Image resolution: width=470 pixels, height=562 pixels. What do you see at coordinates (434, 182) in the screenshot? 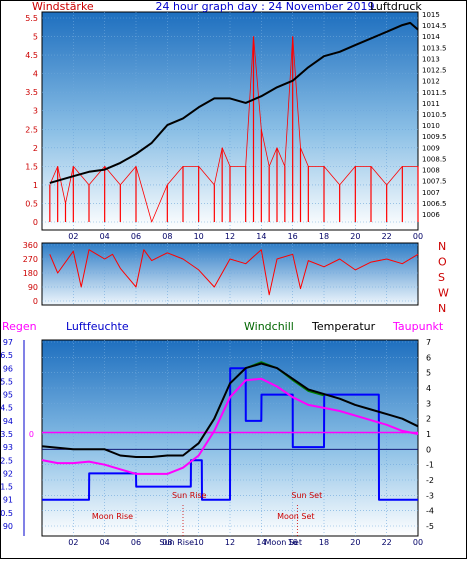
I see `pressure-tick-label: 1007.5` at bounding box center [434, 182].